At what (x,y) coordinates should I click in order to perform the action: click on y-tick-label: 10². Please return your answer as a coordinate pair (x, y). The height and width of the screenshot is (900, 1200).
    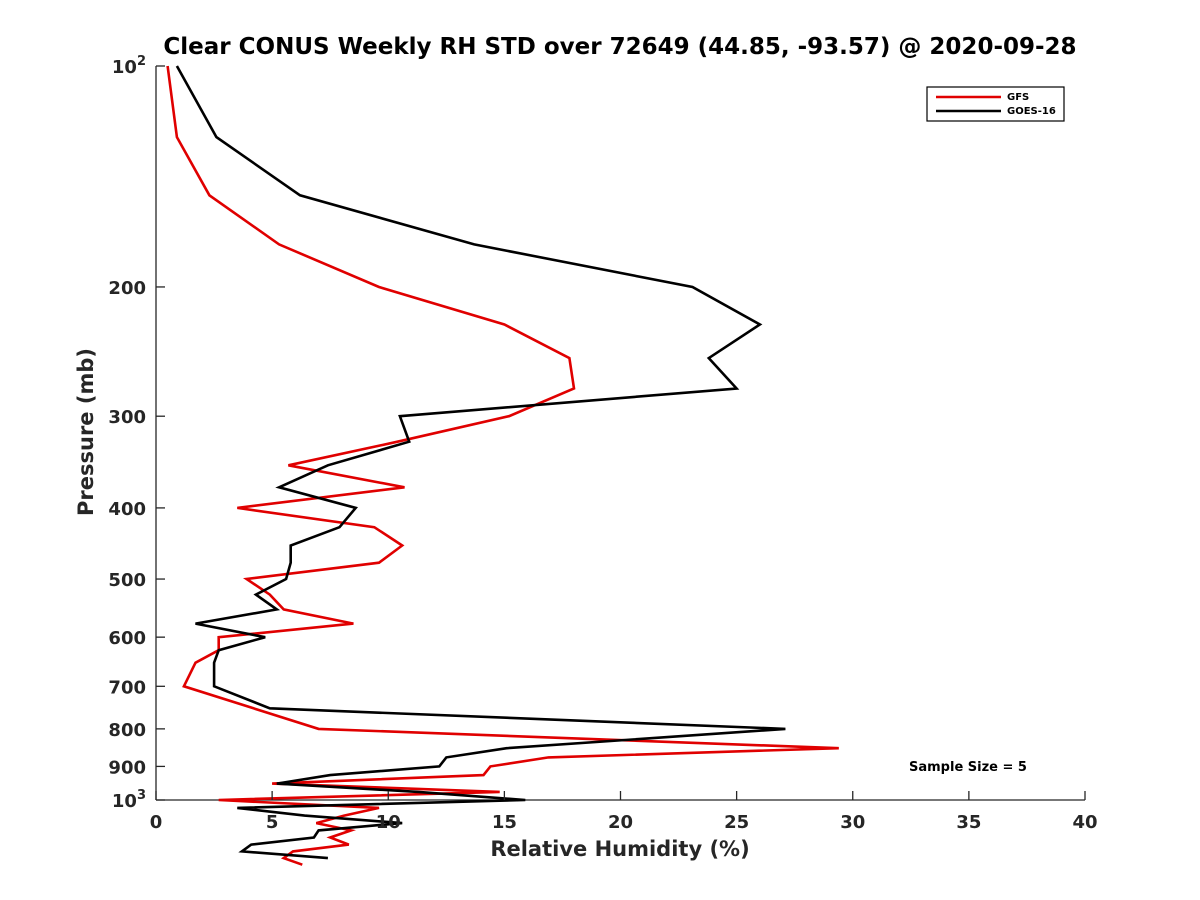
    Looking at the image, I should click on (129, 66).